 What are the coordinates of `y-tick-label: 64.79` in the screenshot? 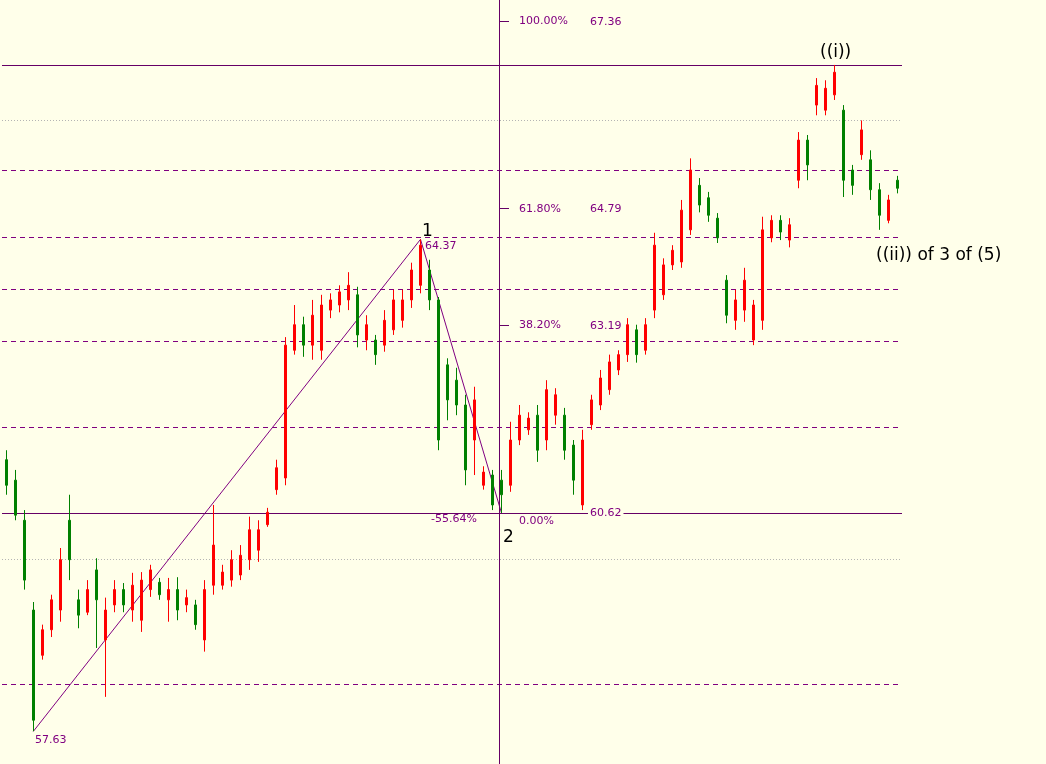 It's located at (606, 209).